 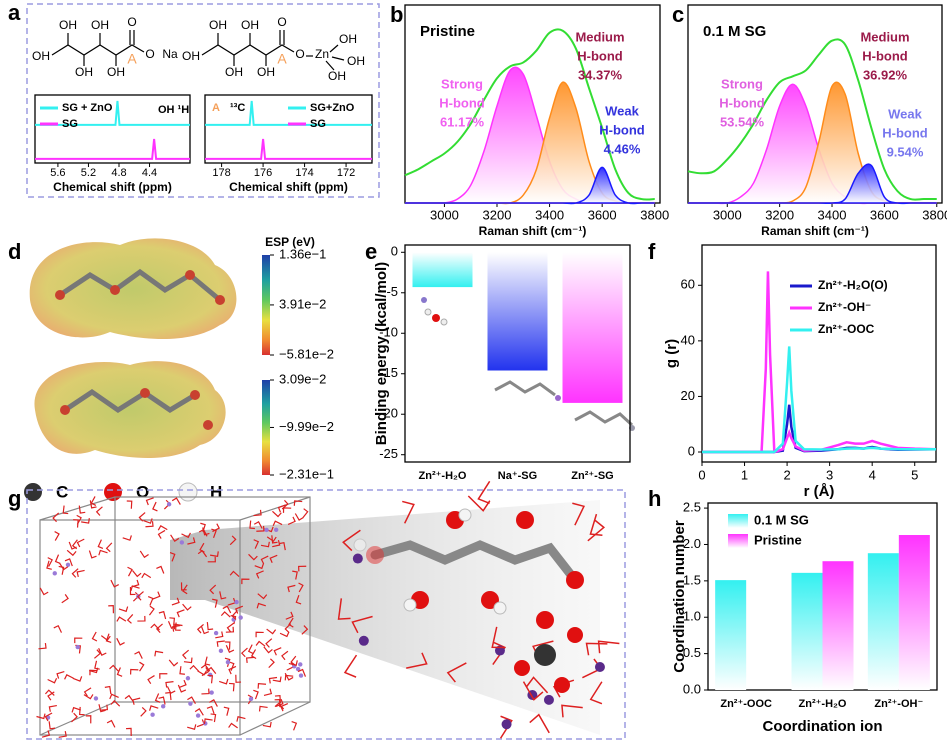 What do you see at coordinates (14, 12) in the screenshot?
I see `panel-label: a` at bounding box center [14, 12].